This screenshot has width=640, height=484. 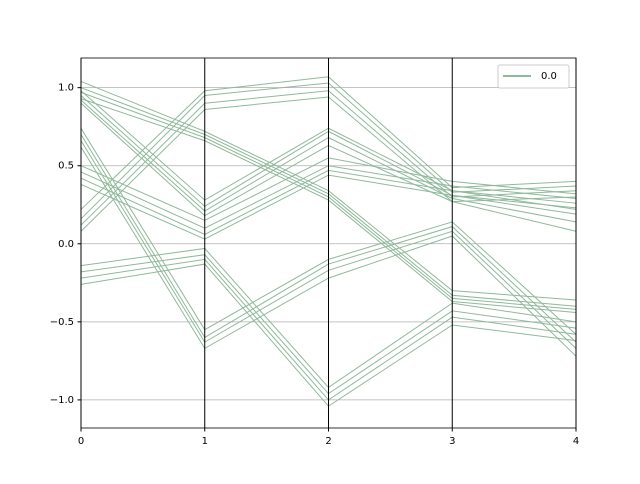 I want to click on y-tick-label: −1.0, so click(x=62, y=400).